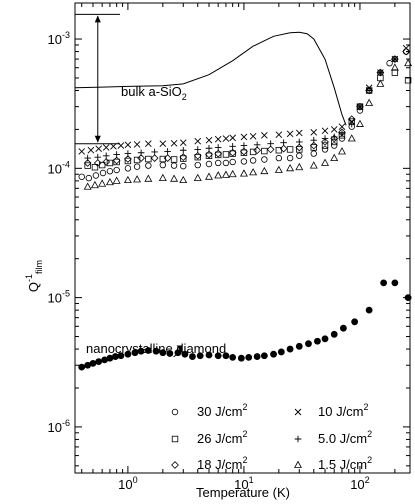  I want to click on legend-marker, so click(175, 439).